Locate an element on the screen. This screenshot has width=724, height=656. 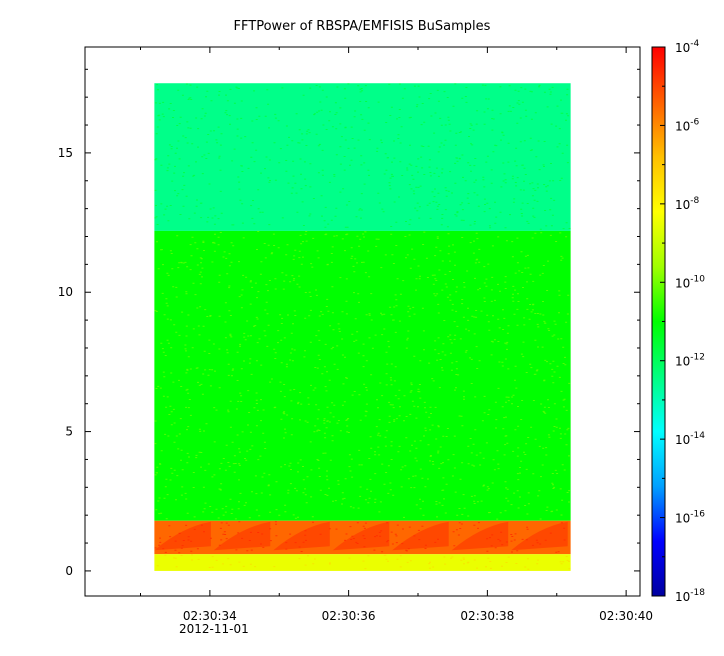
colorbar-tick-label: 10⁻¹⁶ is located at coordinates (690, 518).